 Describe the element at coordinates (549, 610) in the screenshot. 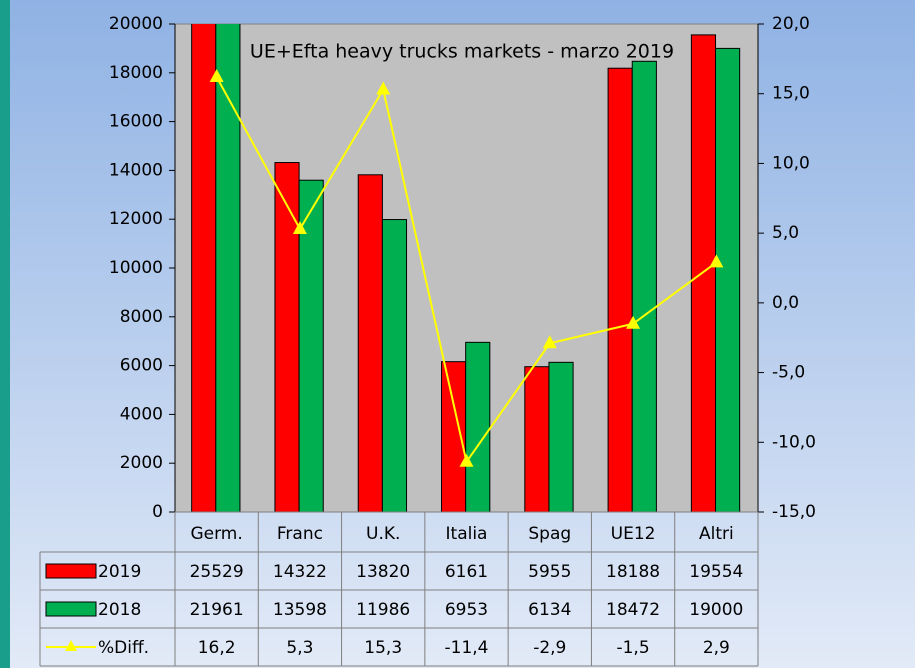

I see `table-value: 6134` at that location.